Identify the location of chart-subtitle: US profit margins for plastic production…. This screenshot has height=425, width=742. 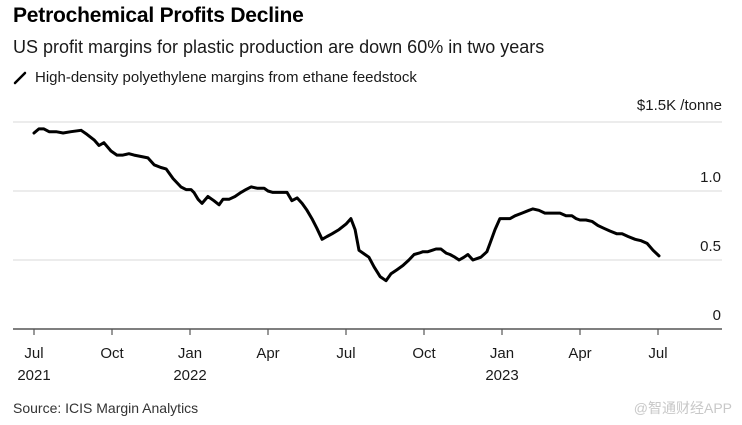
(279, 47).